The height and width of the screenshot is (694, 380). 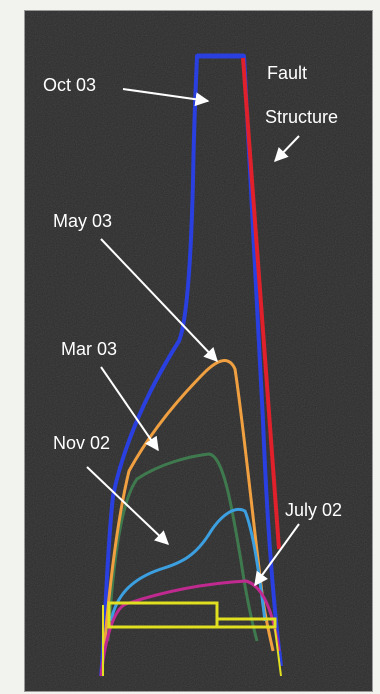 What do you see at coordinates (278, 652) in the screenshot?
I see `base-right-leg` at bounding box center [278, 652].